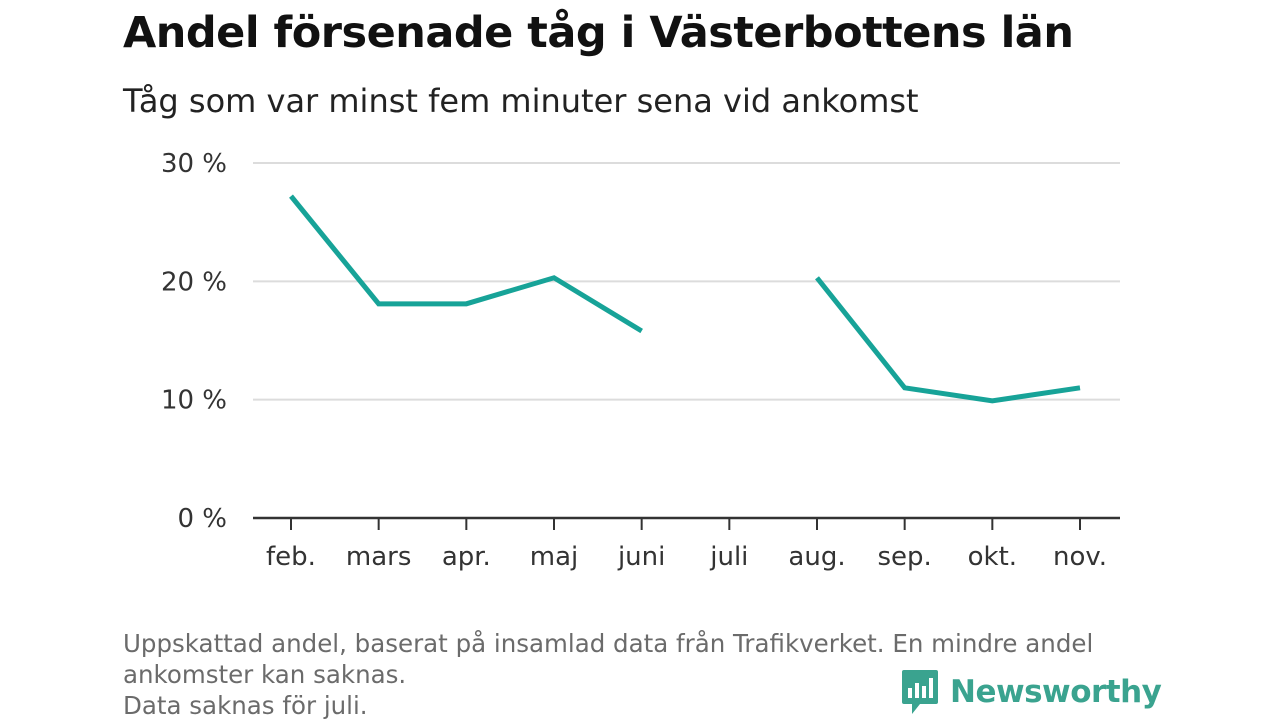 The width and height of the screenshot is (1280, 721). What do you see at coordinates (920, 692) in the screenshot?
I see `newsworthy-logo-icon` at bounding box center [920, 692].